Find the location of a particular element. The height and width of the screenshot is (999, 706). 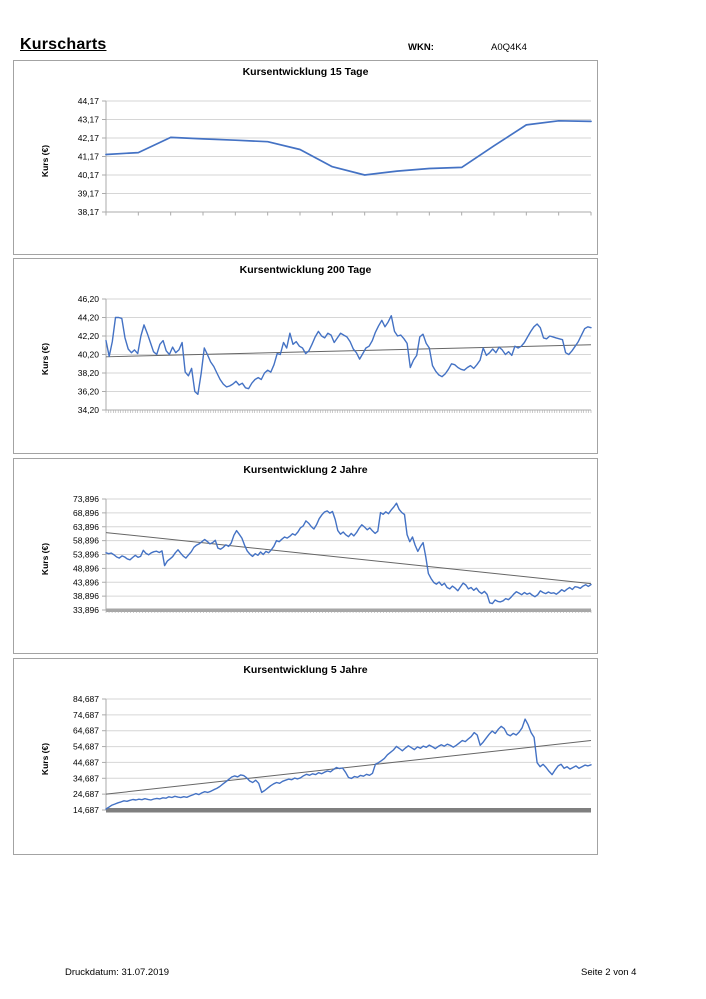

y-tick-label: 42,17 is located at coordinates (89, 138).